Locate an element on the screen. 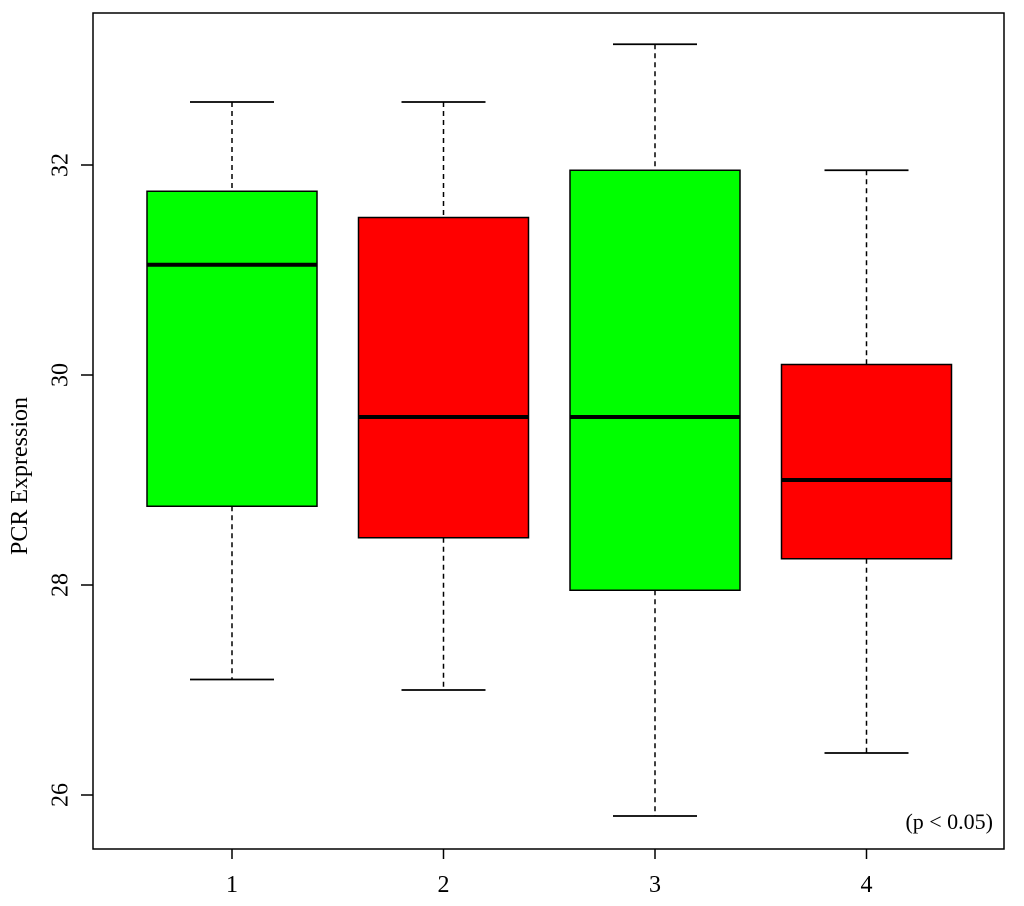 This screenshot has width=1024, height=906. x-tick-label-4: 4 is located at coordinates (867, 885).